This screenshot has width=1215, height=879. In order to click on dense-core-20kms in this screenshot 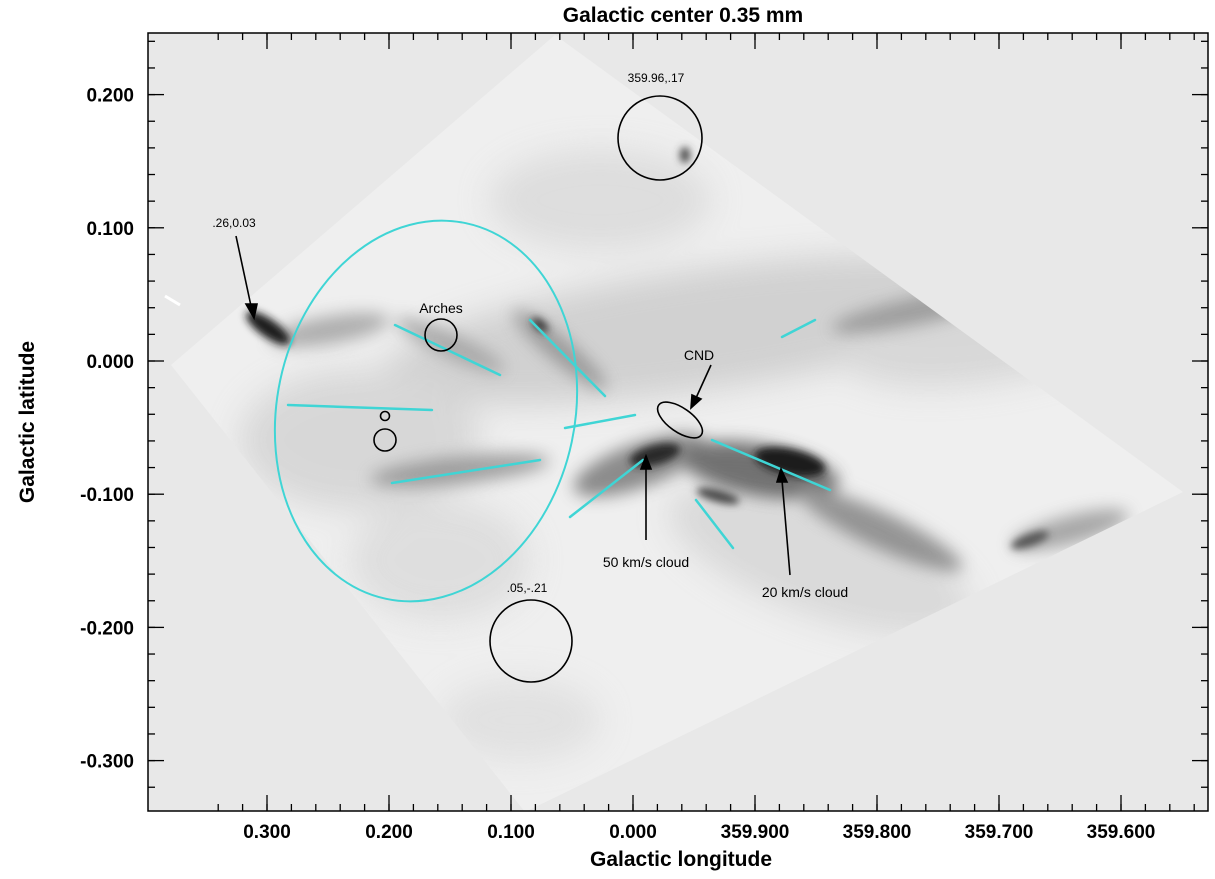, I will do `click(790, 462)`.